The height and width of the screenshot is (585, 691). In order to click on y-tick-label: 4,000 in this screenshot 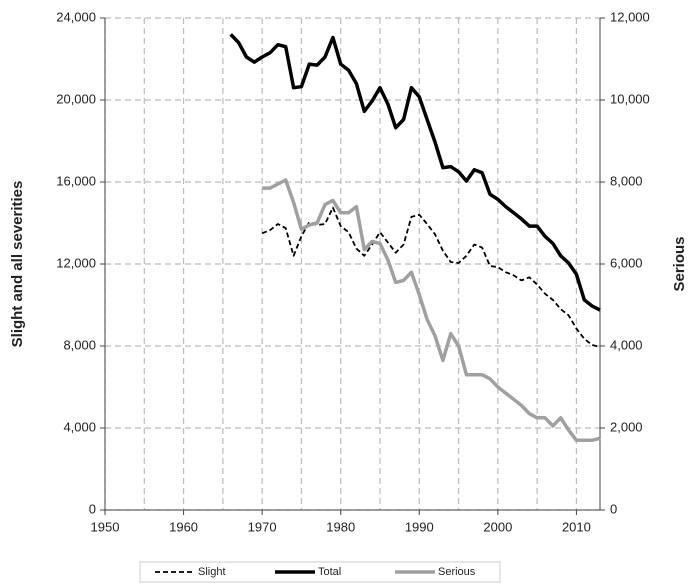, I will do `click(79, 426)`.